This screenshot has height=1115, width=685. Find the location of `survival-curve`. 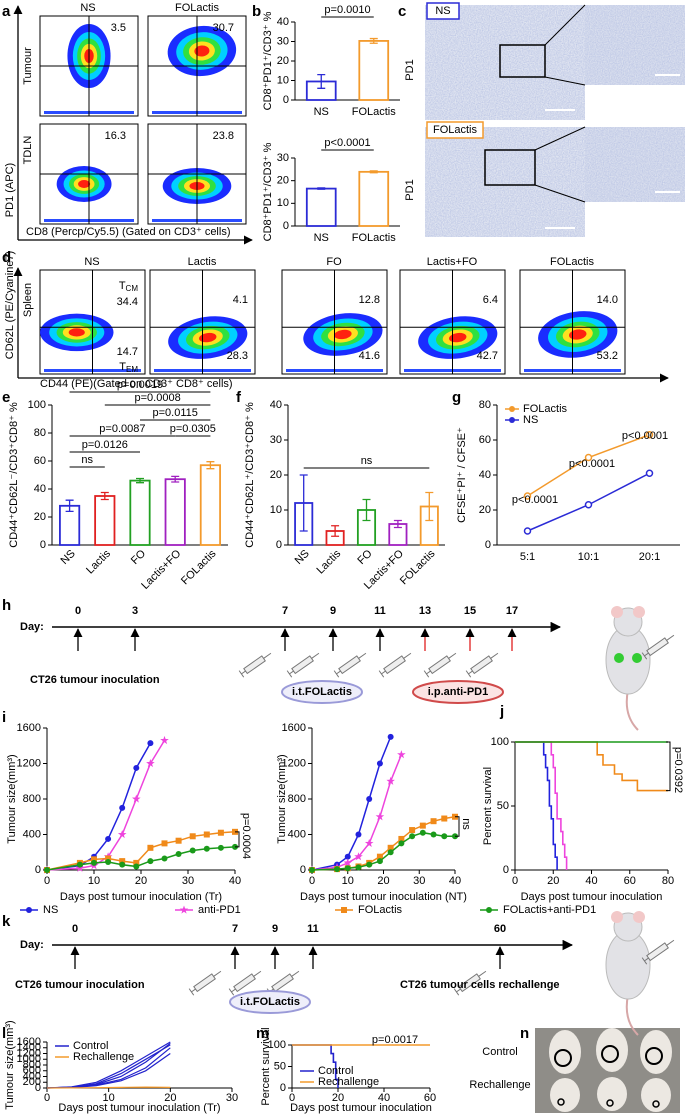

survival-curve is located at coordinates (536, 805).